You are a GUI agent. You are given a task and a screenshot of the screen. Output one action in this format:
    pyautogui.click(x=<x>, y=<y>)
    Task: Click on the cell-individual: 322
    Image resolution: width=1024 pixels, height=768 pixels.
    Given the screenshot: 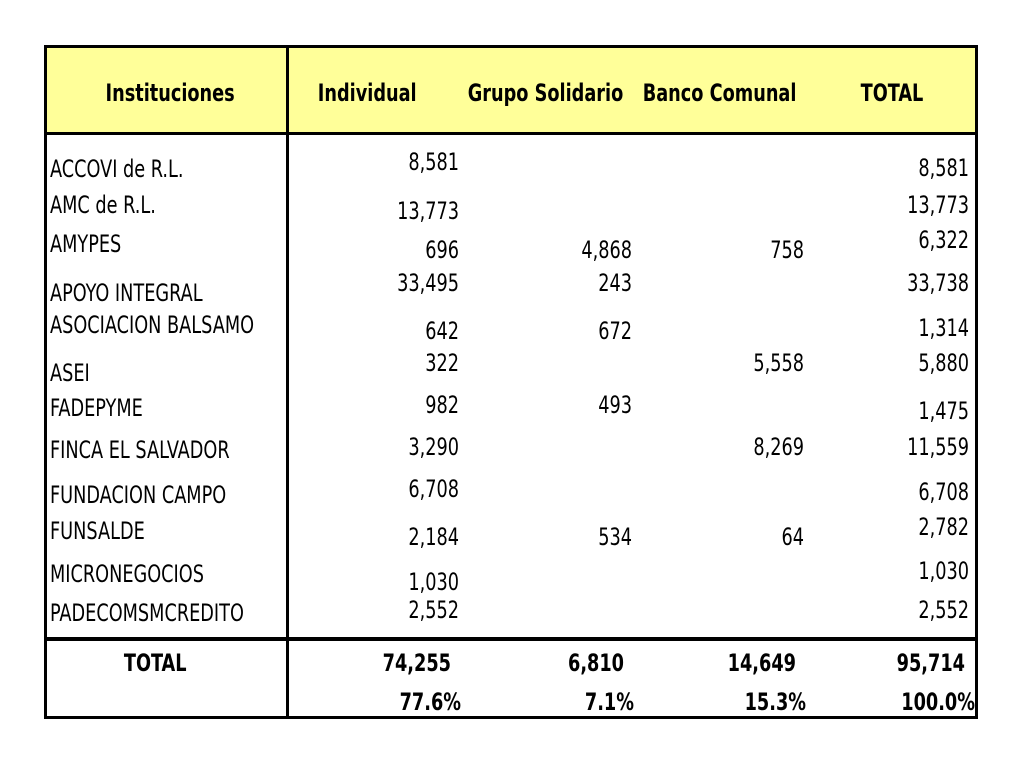 What is the action you would take?
    pyautogui.click(x=442, y=363)
    